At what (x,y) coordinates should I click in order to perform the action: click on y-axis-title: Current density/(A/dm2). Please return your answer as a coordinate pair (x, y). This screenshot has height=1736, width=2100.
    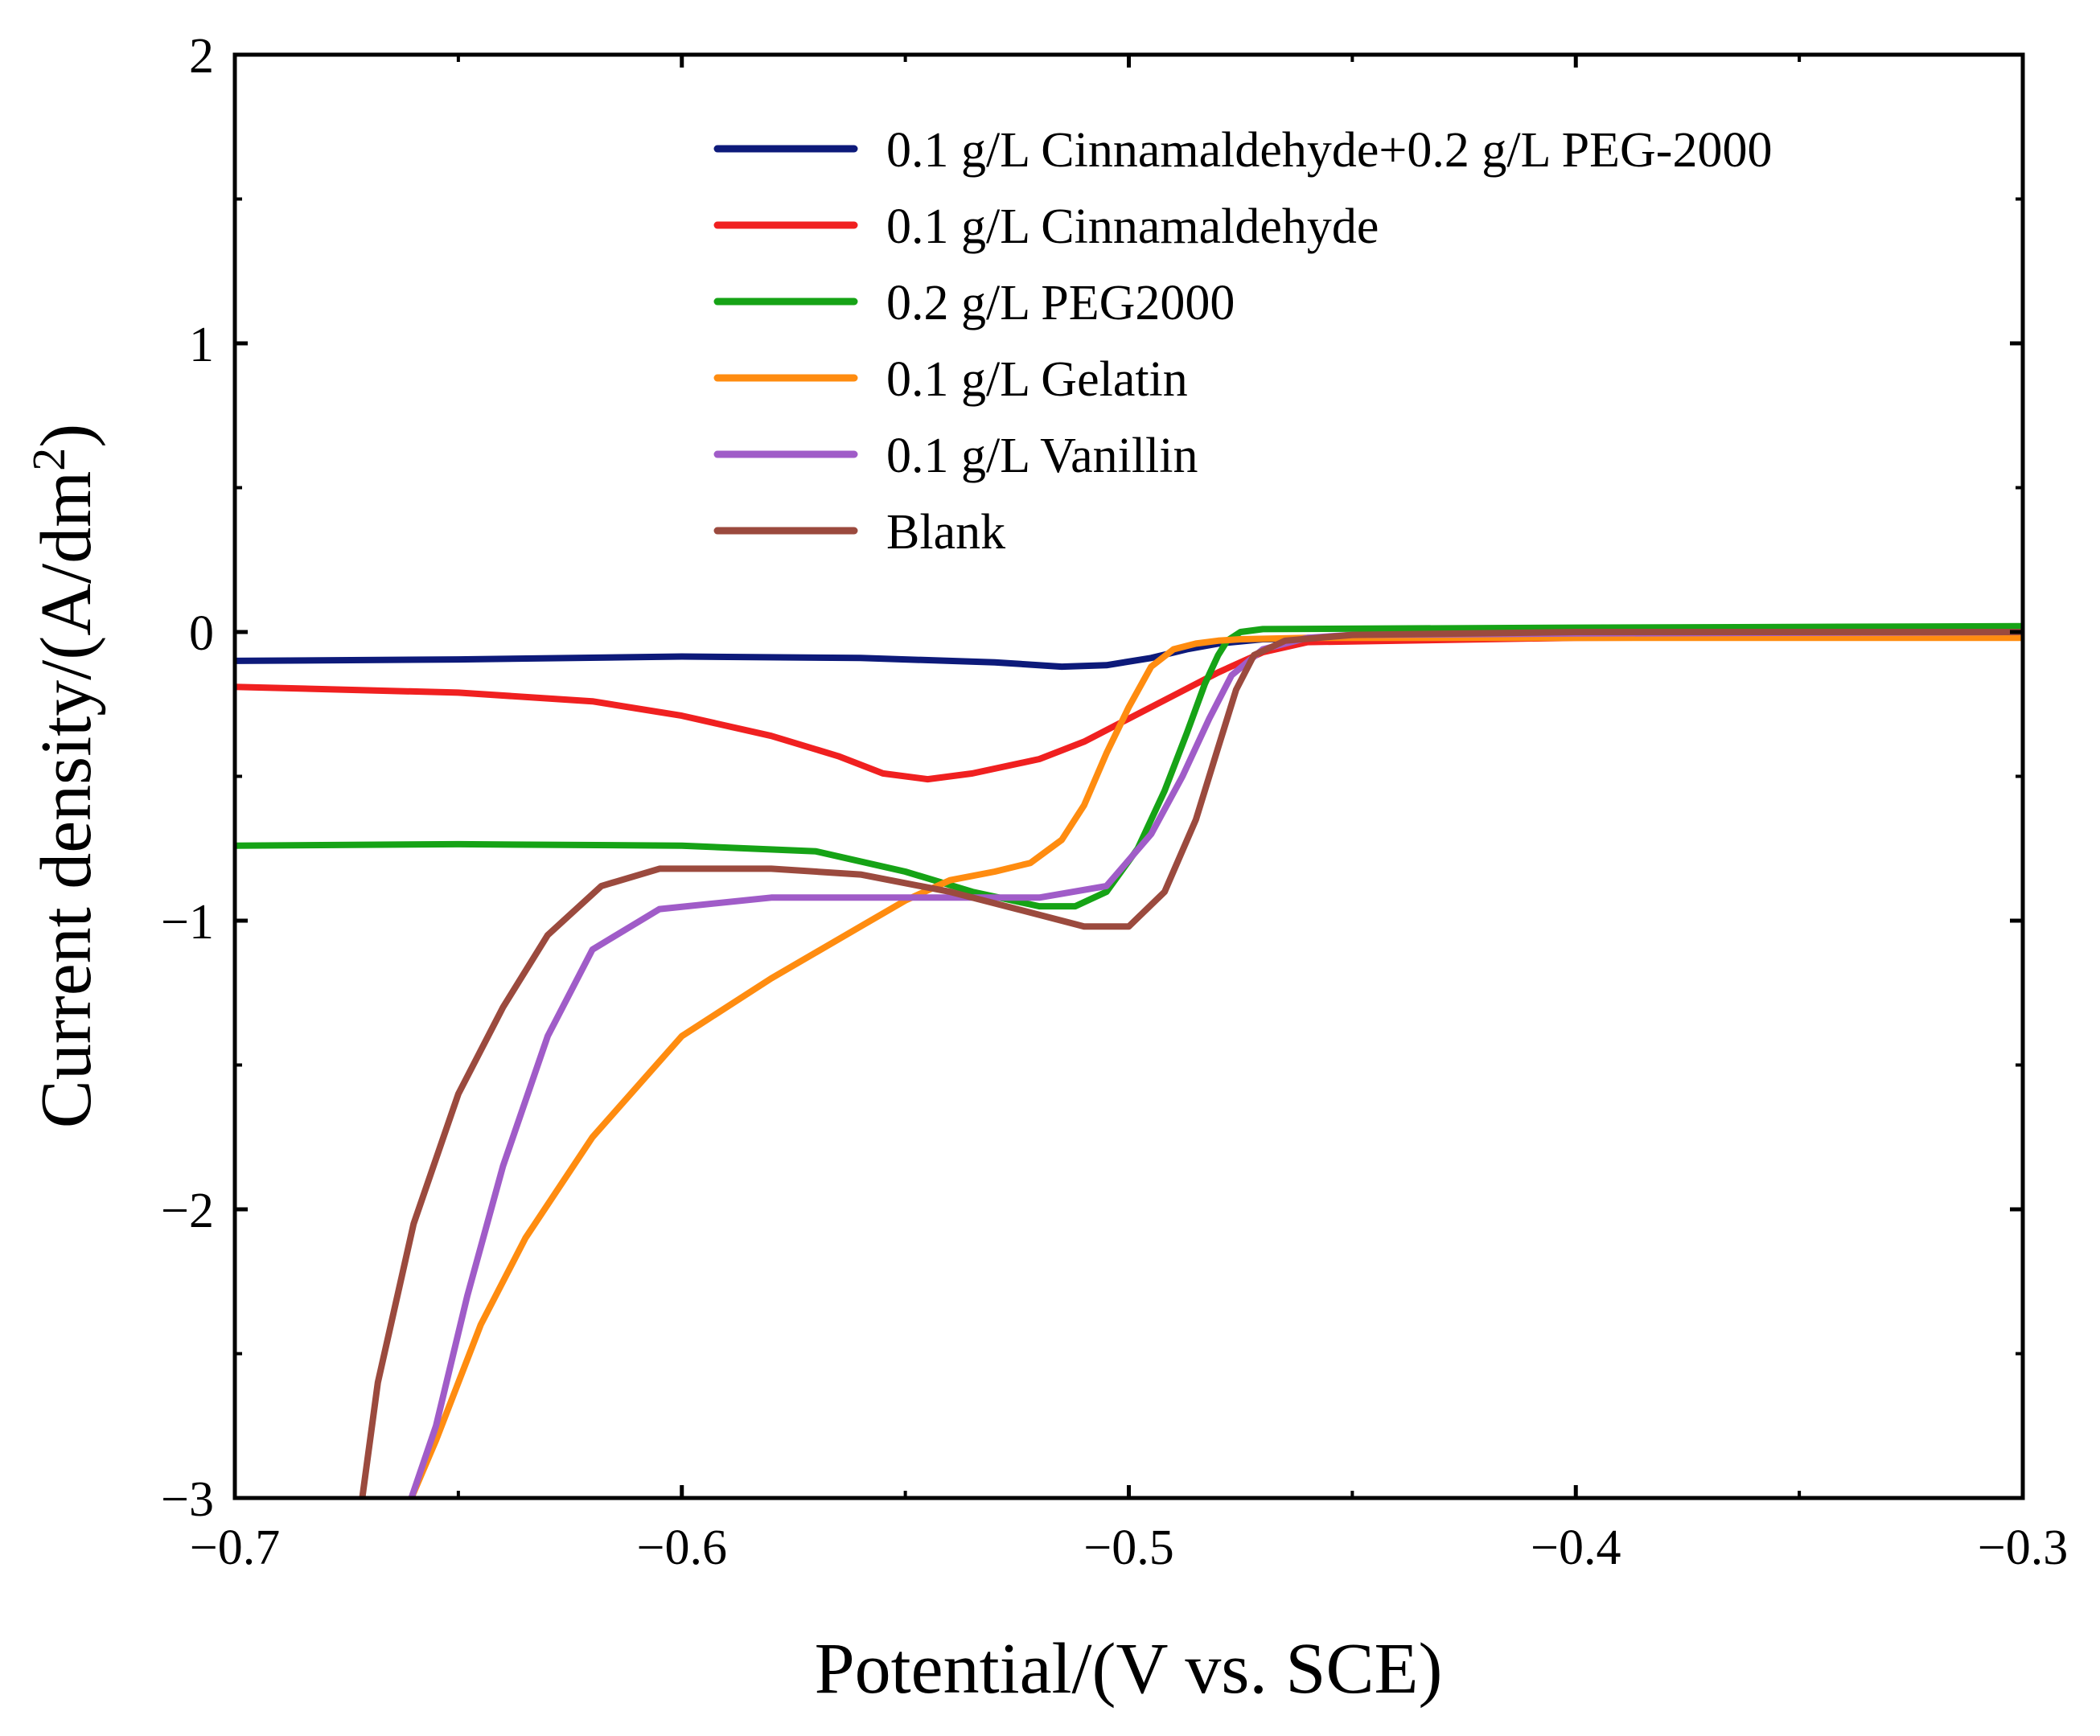
    Looking at the image, I should click on (64, 776).